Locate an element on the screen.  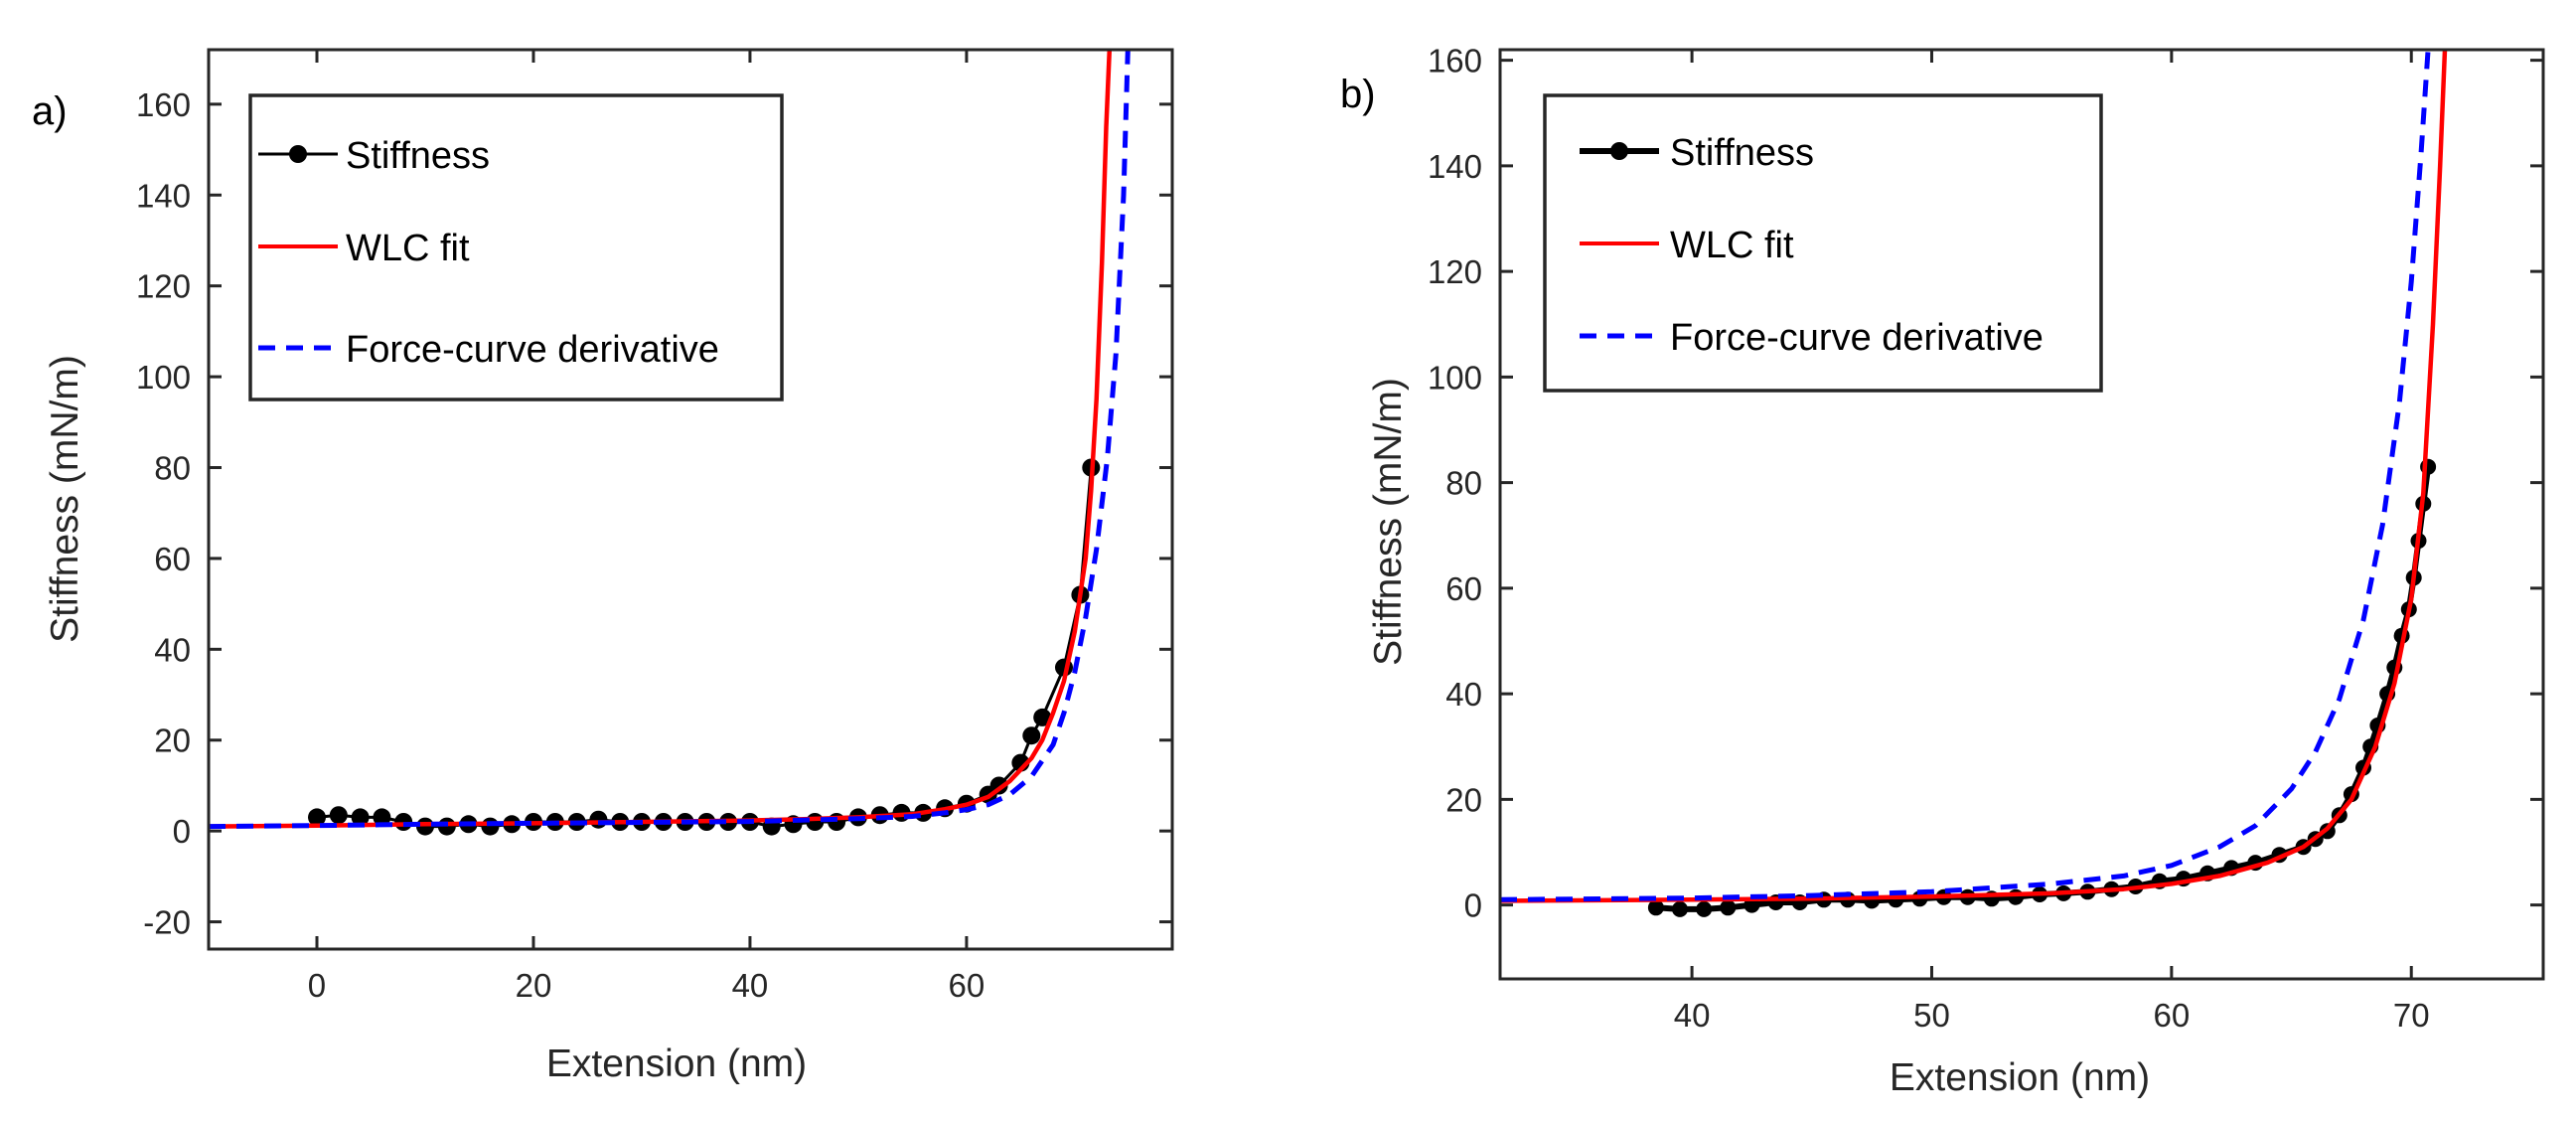
y-tick-label-b-5: 100 is located at coordinates (1455, 377).